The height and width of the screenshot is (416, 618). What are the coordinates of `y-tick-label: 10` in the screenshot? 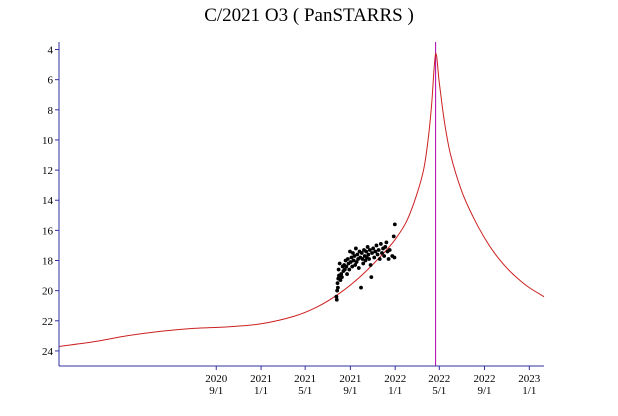 It's located at (48, 141).